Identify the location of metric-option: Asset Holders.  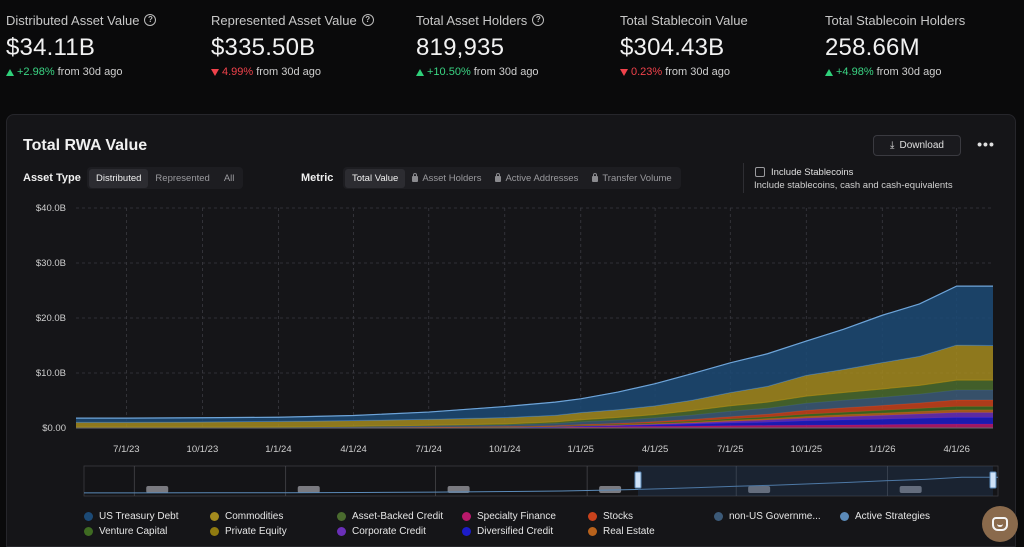
(446, 178).